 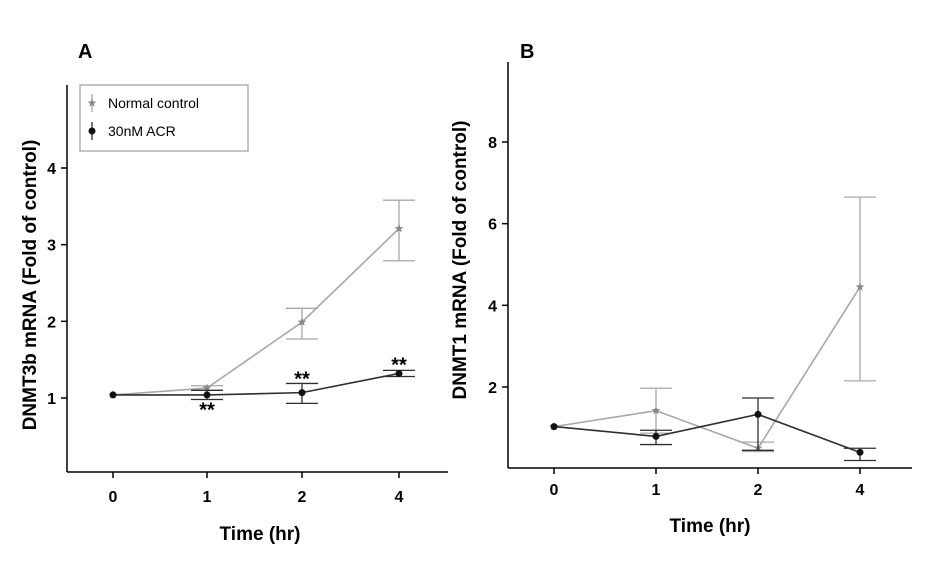 What do you see at coordinates (153, 103) in the screenshot?
I see `legend-label: Normal control` at bounding box center [153, 103].